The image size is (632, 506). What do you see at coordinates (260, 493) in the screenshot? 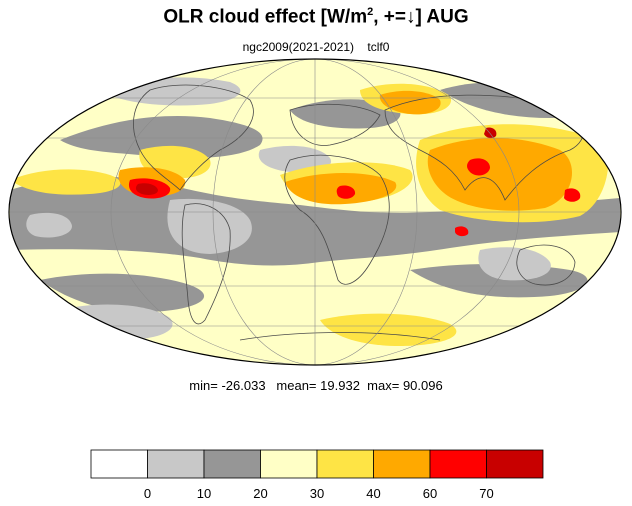
I see `colorbar-tick-label: 20` at bounding box center [260, 493].